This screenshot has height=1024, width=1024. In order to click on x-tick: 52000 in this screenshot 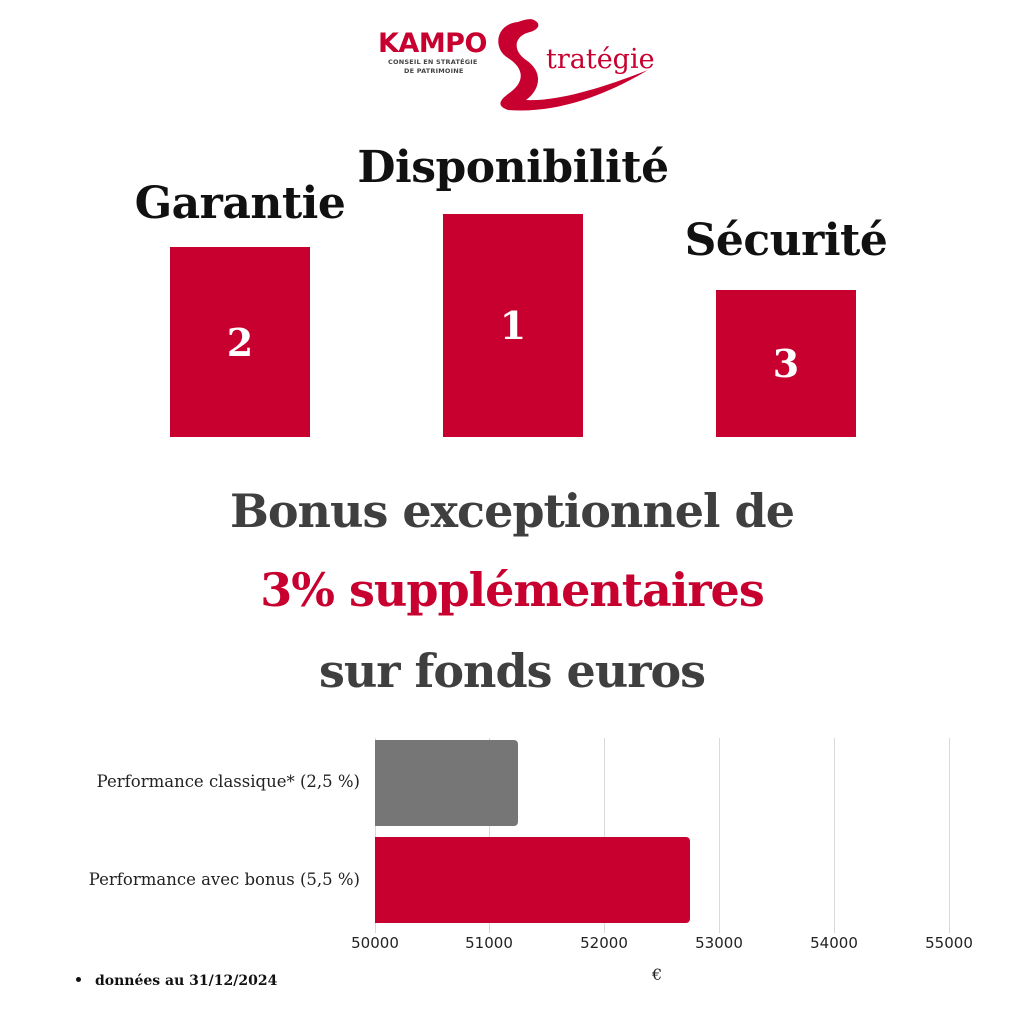, I will do `click(604, 943)`.